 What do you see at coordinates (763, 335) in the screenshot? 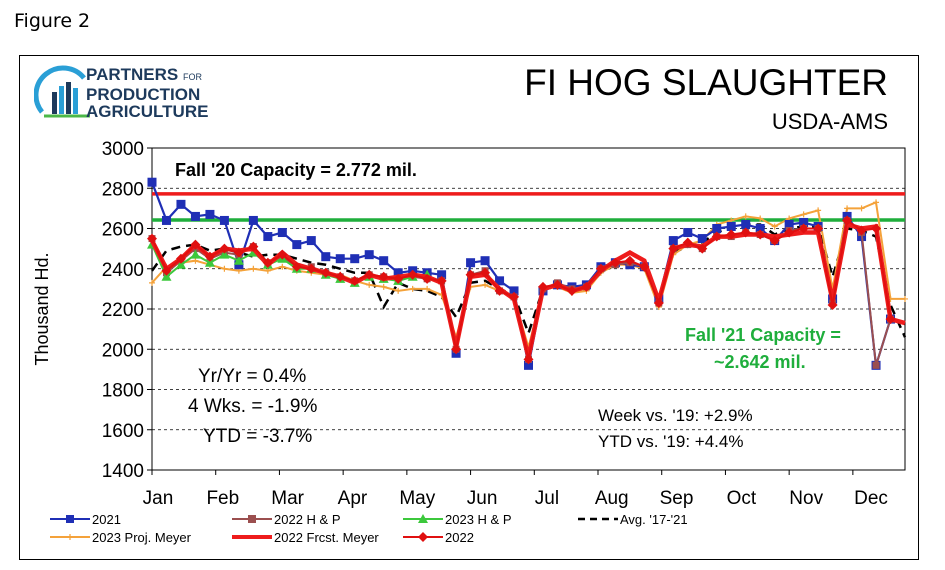
I see `ref-line-label-fall21-line1: Fall '21 Capacity =` at bounding box center [763, 335].